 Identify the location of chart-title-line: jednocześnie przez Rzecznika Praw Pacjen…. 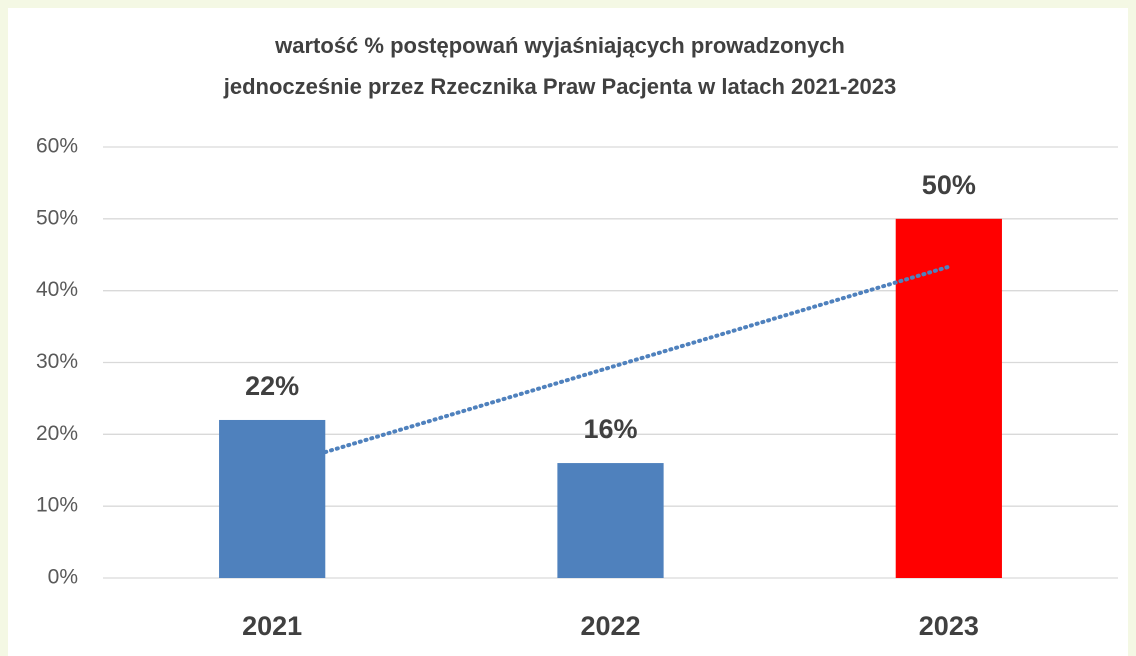
(560, 86).